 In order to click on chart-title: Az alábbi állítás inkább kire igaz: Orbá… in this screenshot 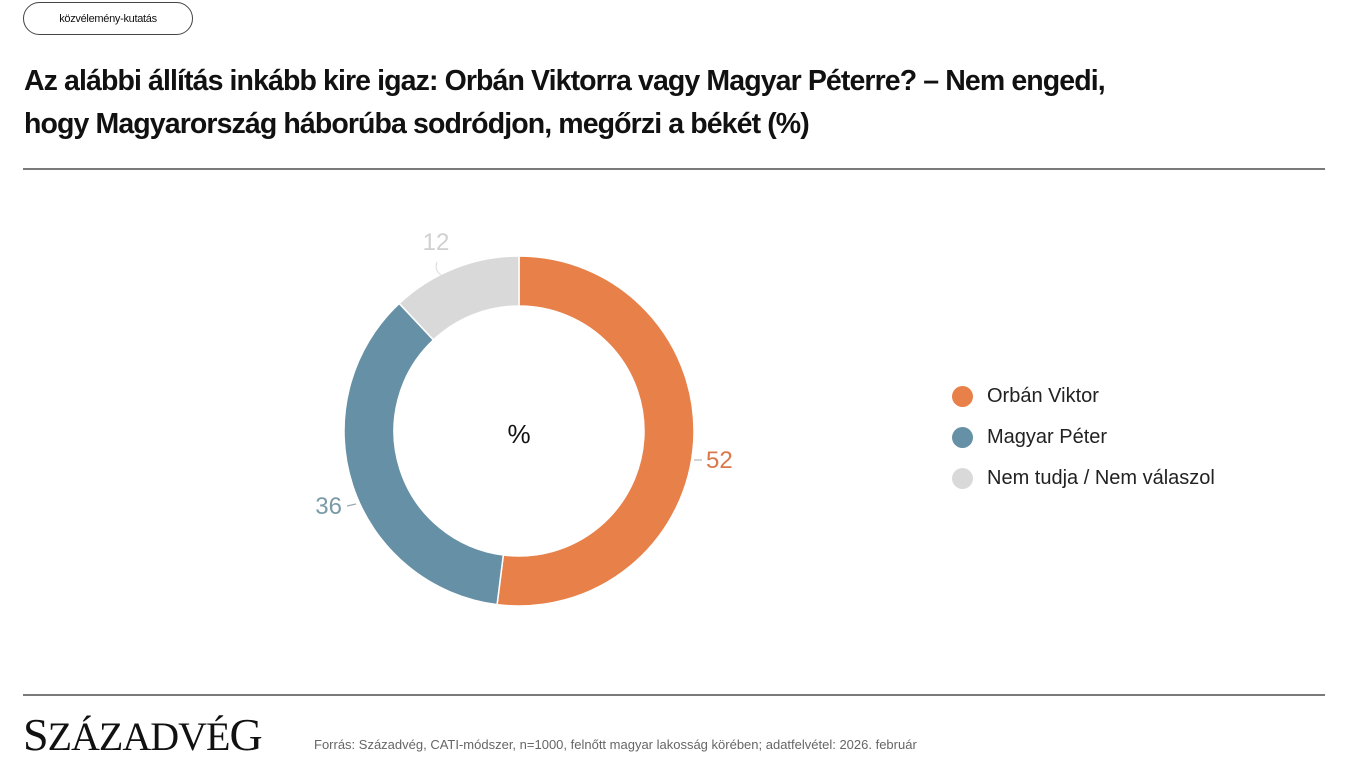, I will do `click(674, 103)`.